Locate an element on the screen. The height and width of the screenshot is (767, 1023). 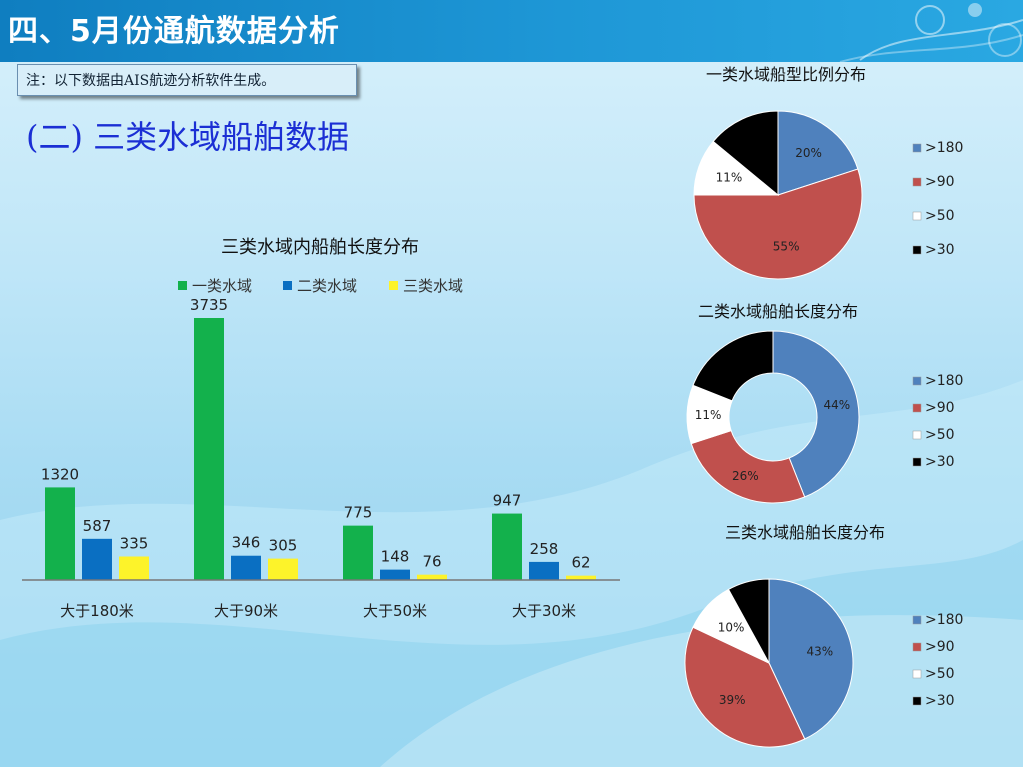
pie-data-label-2: 55% is located at coordinates (786, 246).